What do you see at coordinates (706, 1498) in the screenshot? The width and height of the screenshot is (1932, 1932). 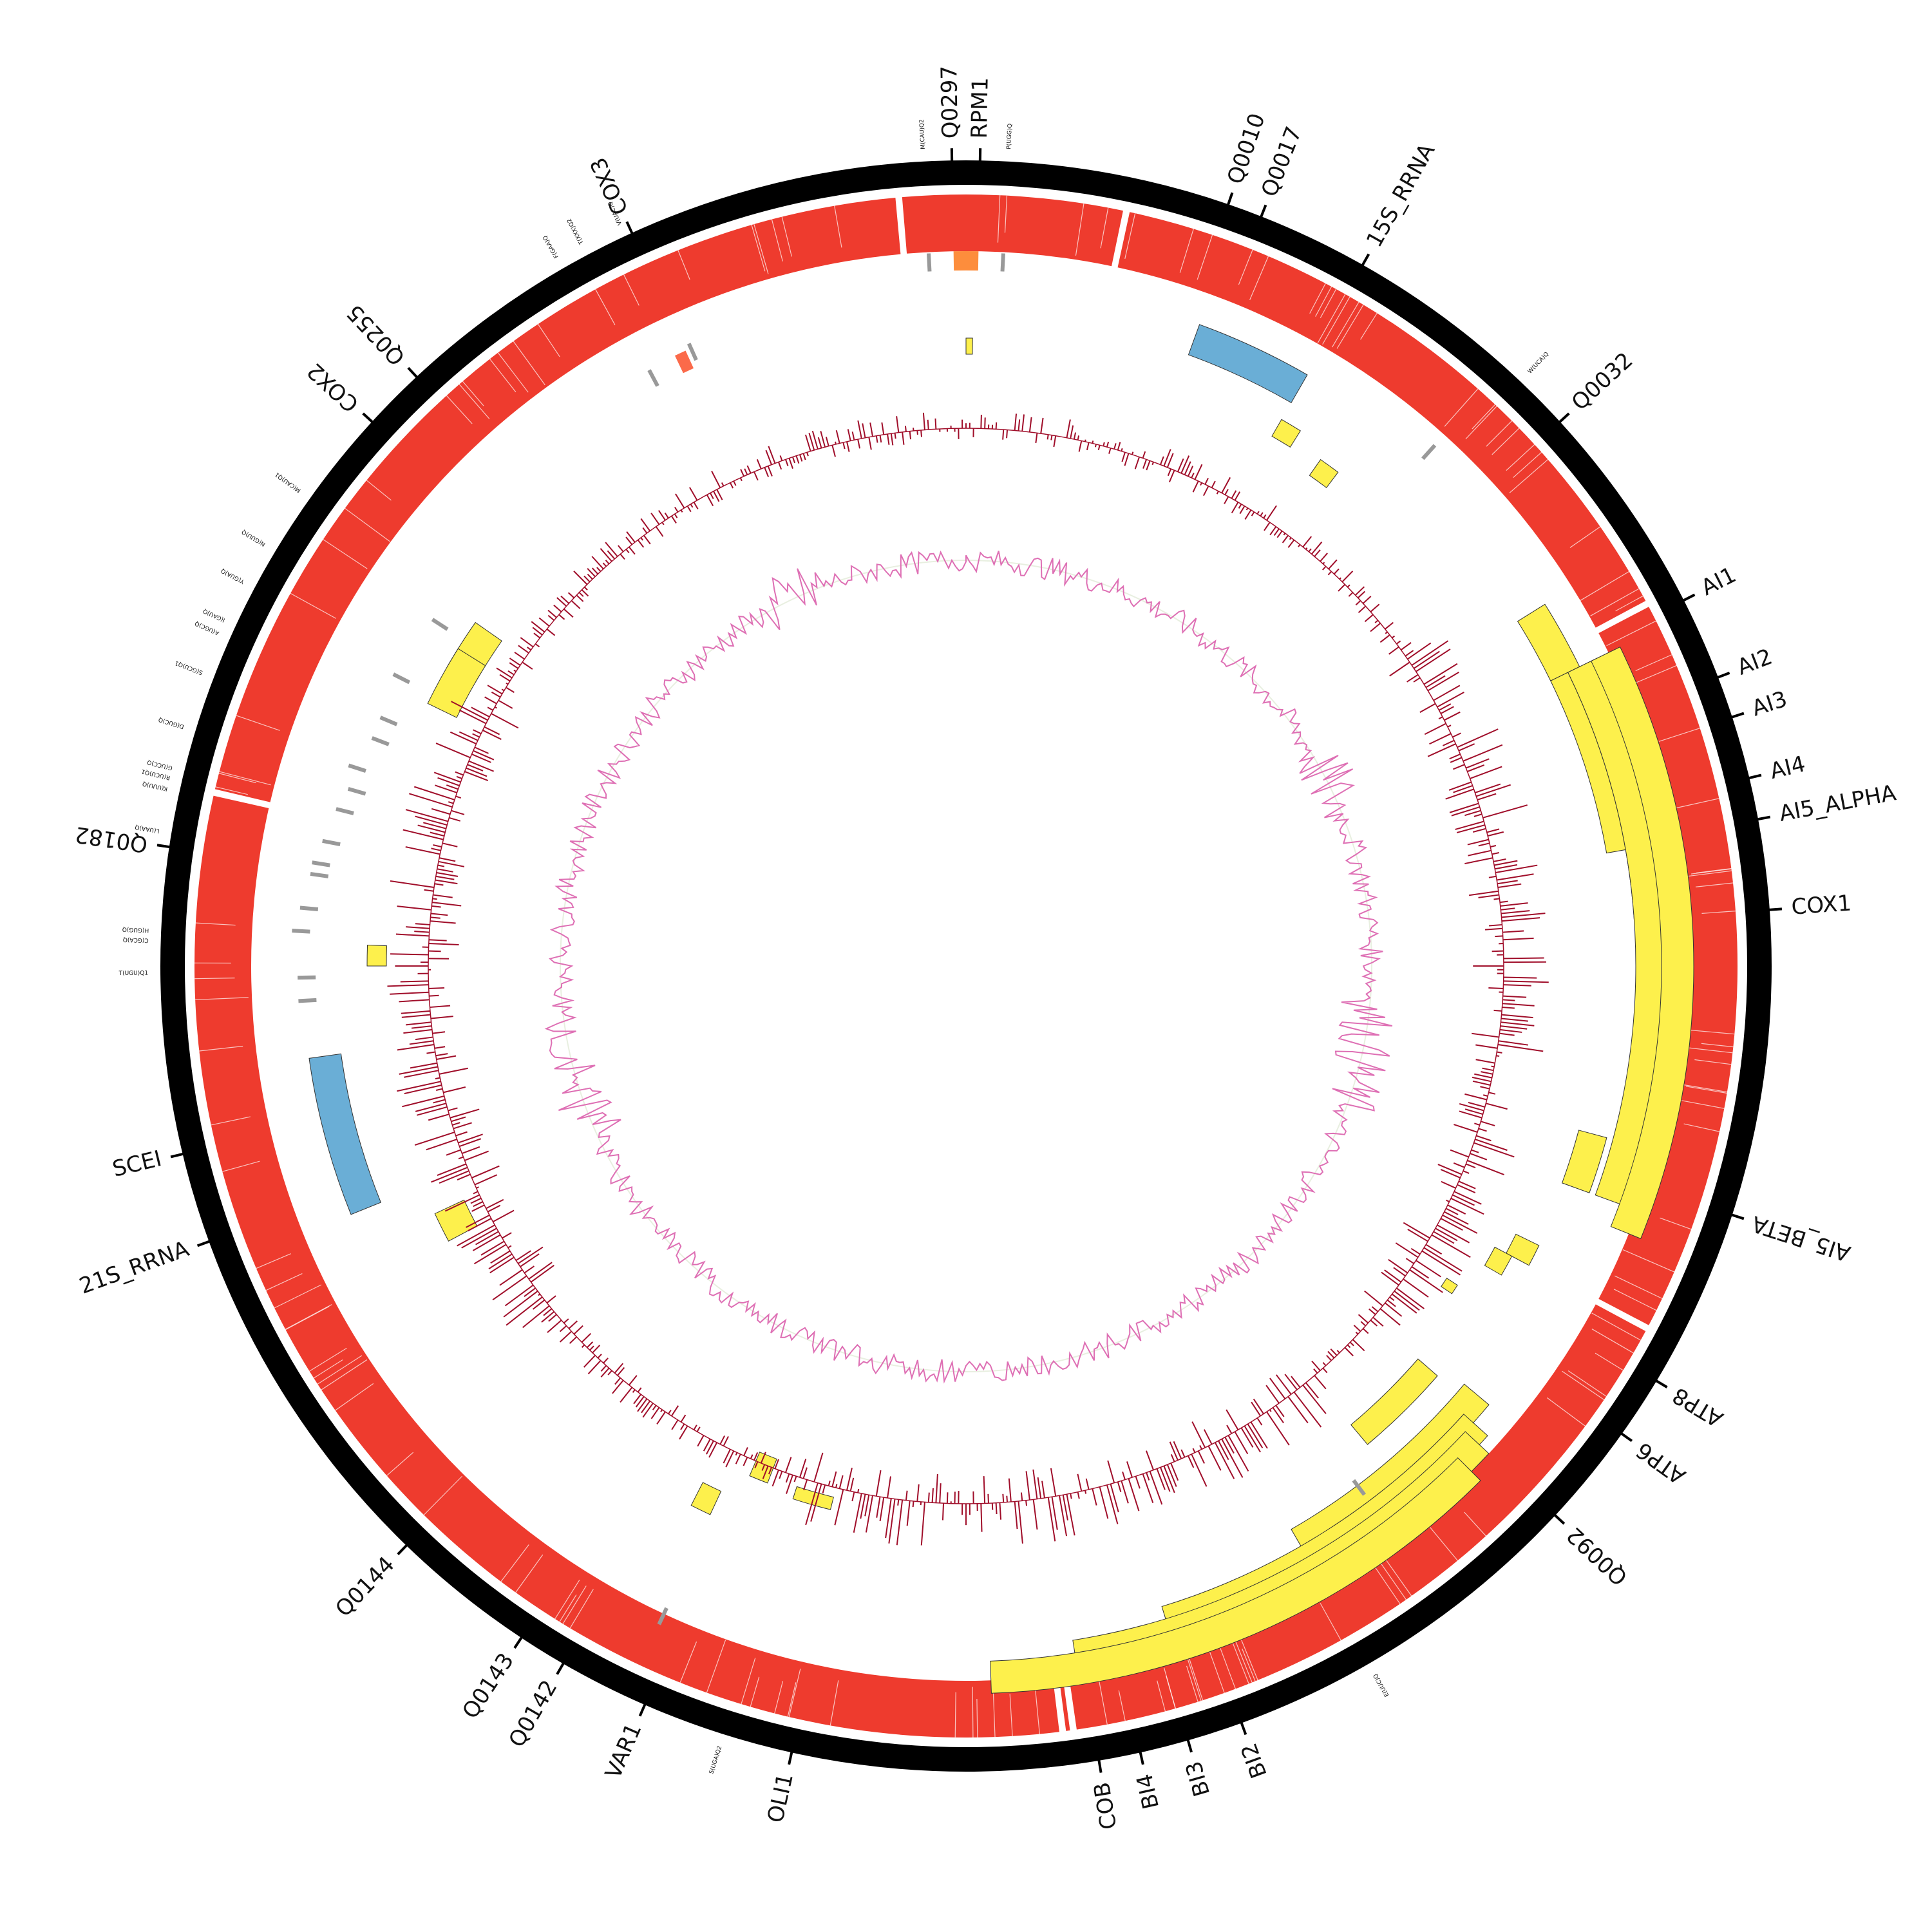 I see `gene-feature` at bounding box center [706, 1498].